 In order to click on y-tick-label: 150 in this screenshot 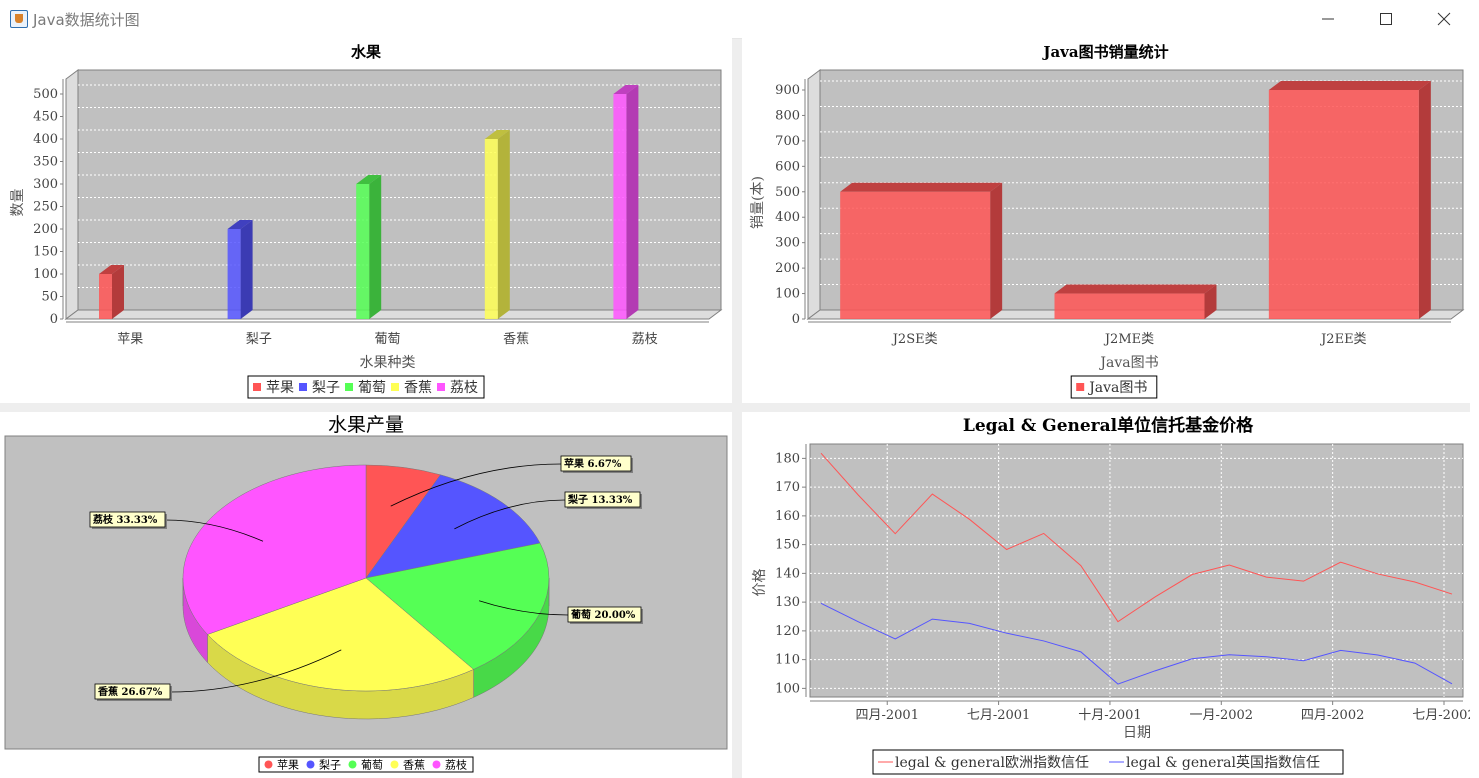, I will do `click(45, 252)`.